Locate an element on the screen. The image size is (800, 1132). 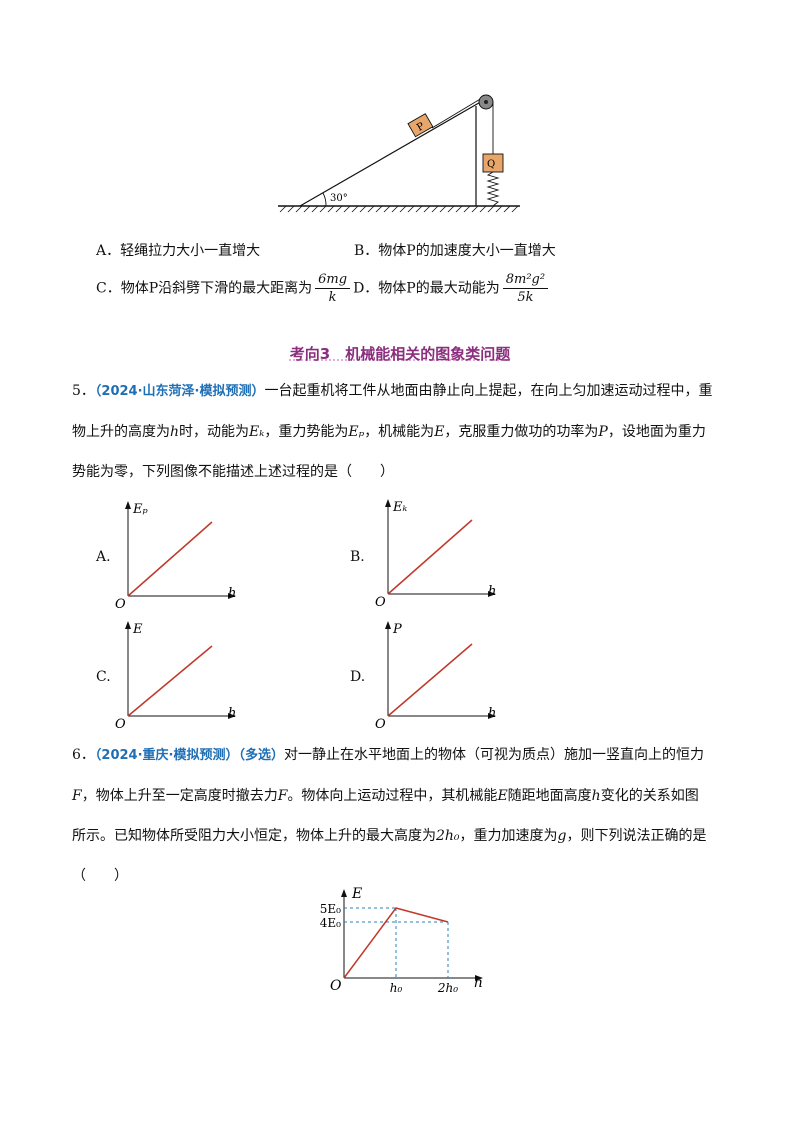
q6-ytick-1: 5E₀ is located at coordinates (330, 909).